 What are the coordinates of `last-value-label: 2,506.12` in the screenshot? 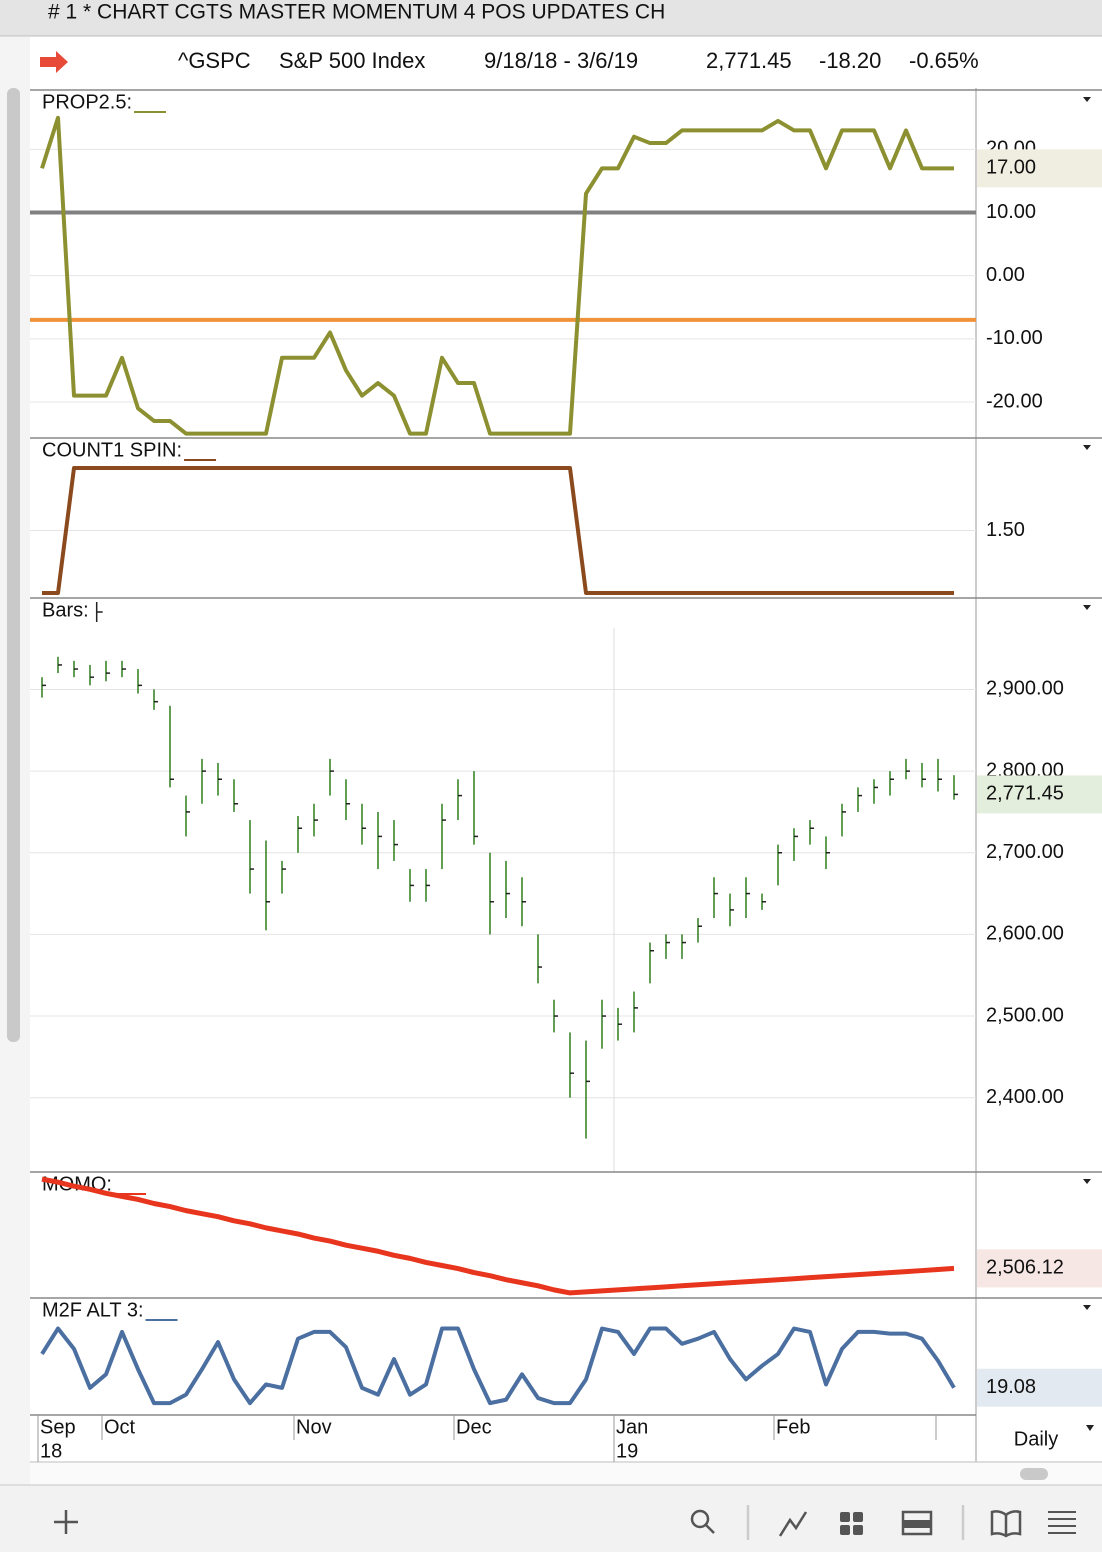 It's located at (1025, 1268).